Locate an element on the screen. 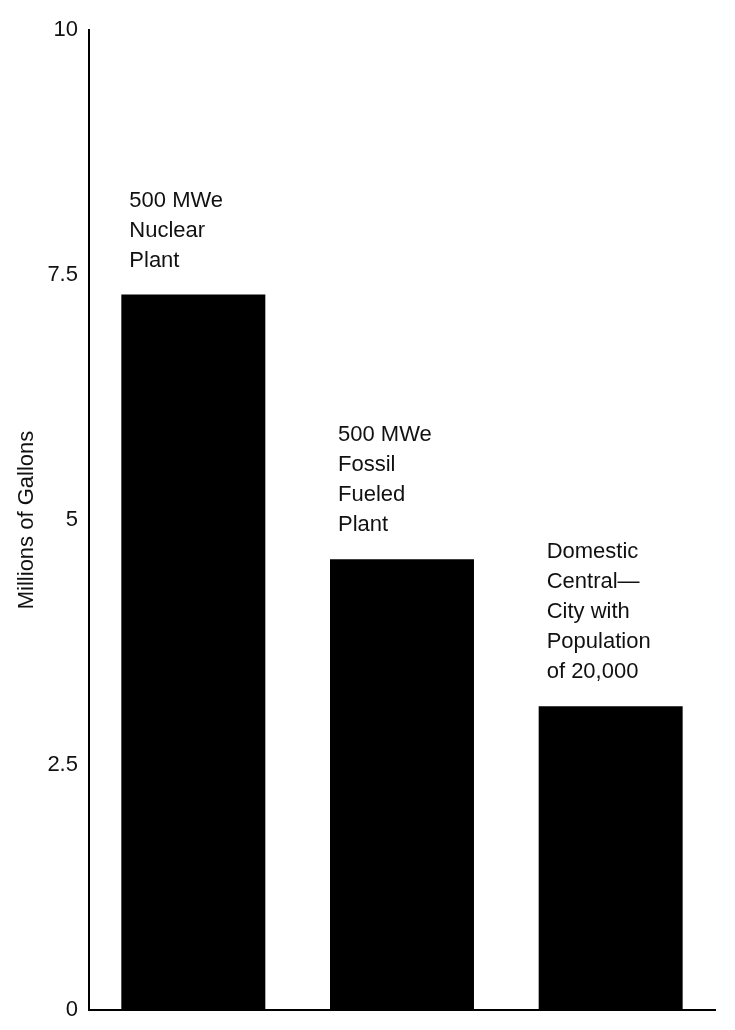 This screenshot has height=1030, width=735. y-tick-label: 2.5 is located at coordinates (62, 764).